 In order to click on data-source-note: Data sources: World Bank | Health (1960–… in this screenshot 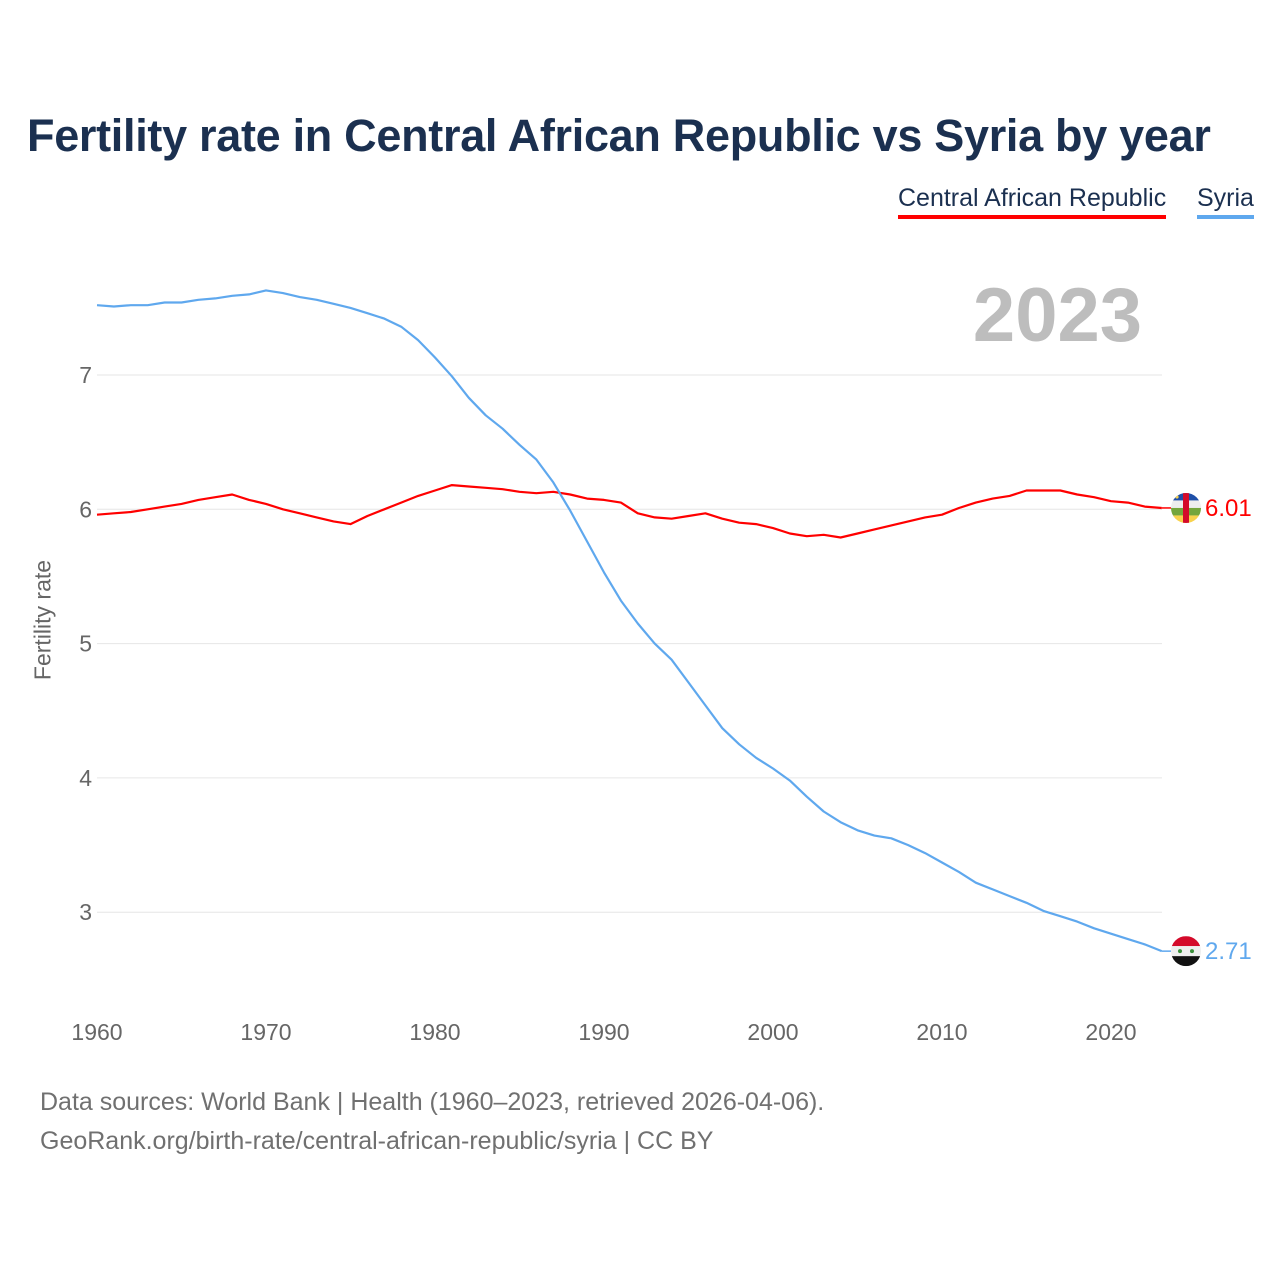, I will do `click(432, 1102)`.